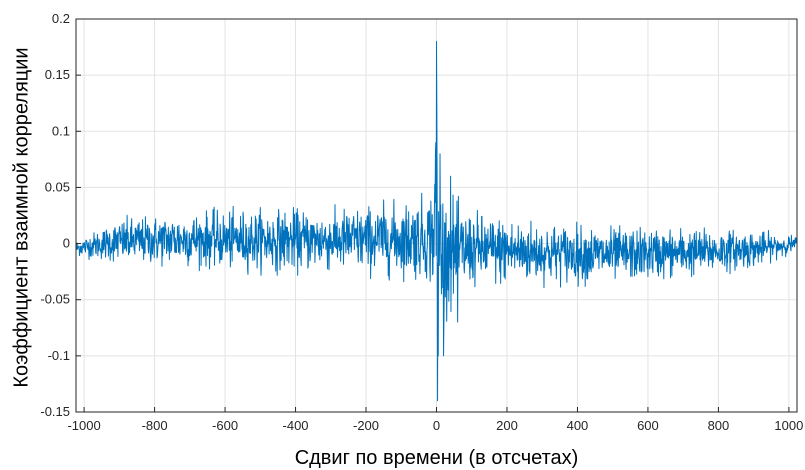 The width and height of the screenshot is (805, 470). I want to click on x-tick-label: -800, so click(155, 425).